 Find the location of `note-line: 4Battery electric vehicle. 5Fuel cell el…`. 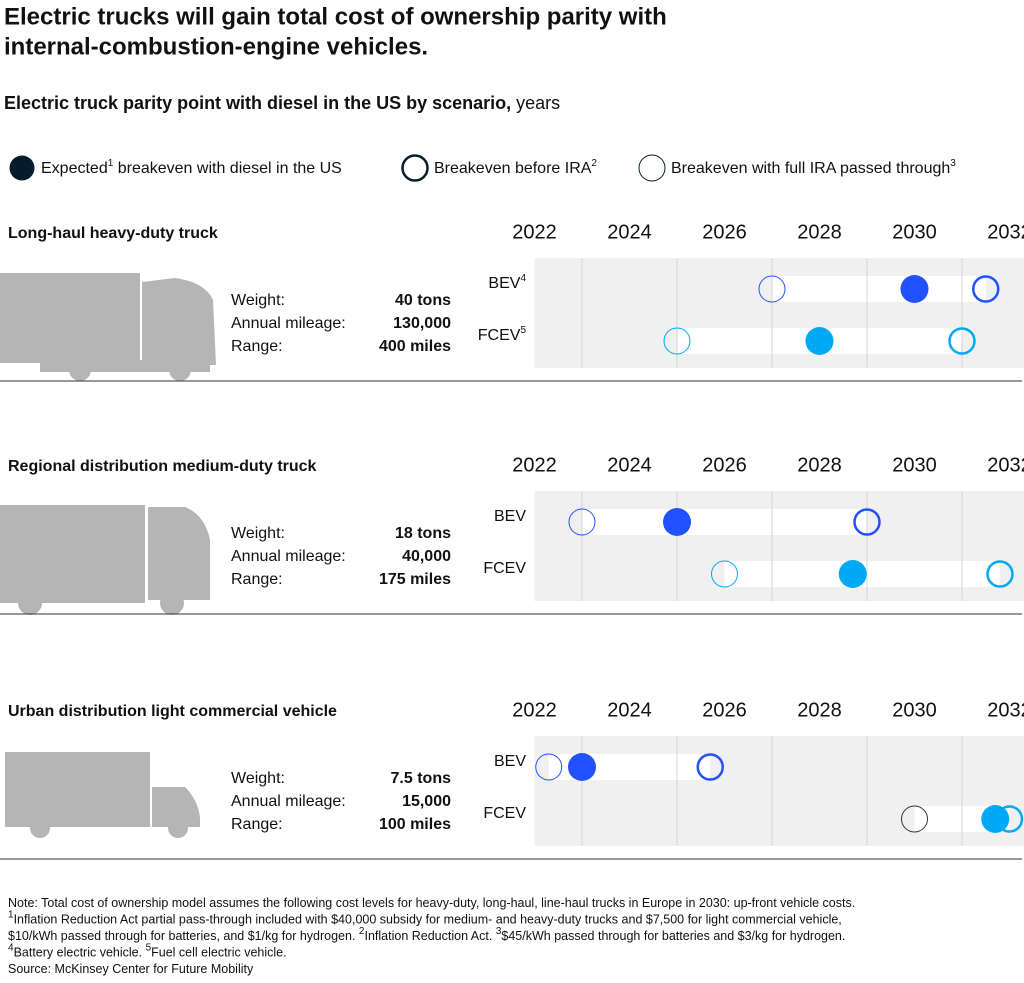

note-line: 4Battery electric vehicle. 5Fuel cell el… is located at coordinates (147, 951).